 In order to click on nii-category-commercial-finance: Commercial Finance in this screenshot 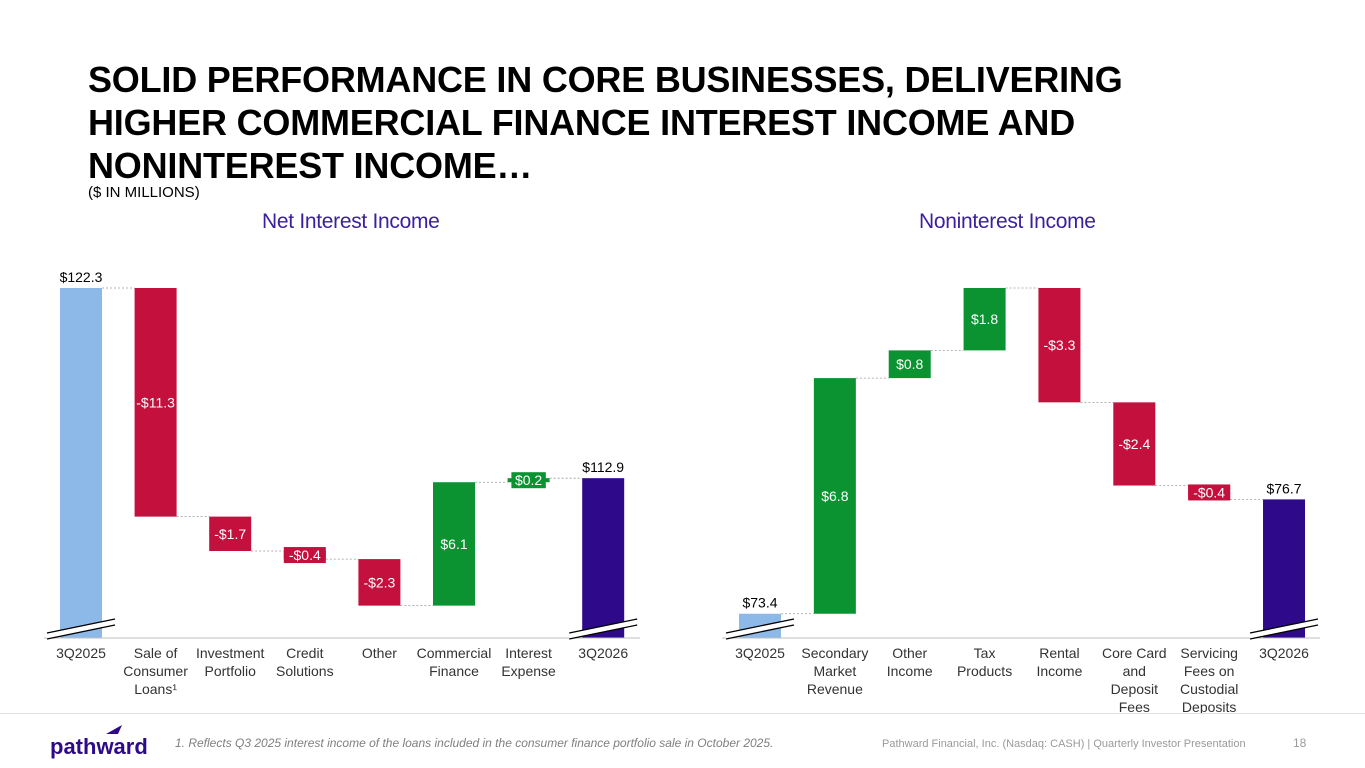, I will do `click(454, 662)`.